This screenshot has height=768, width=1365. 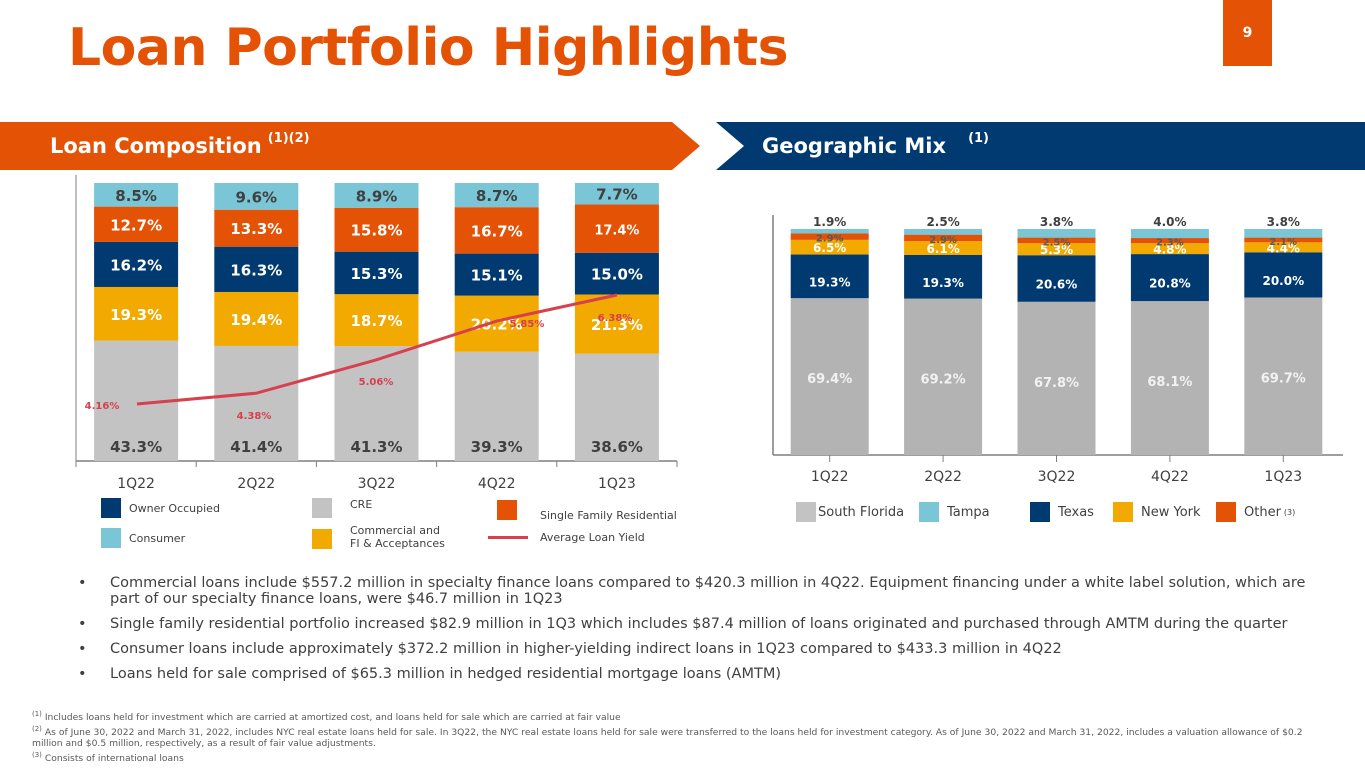 I want to click on data-label: 18.7%, so click(x=376, y=321).